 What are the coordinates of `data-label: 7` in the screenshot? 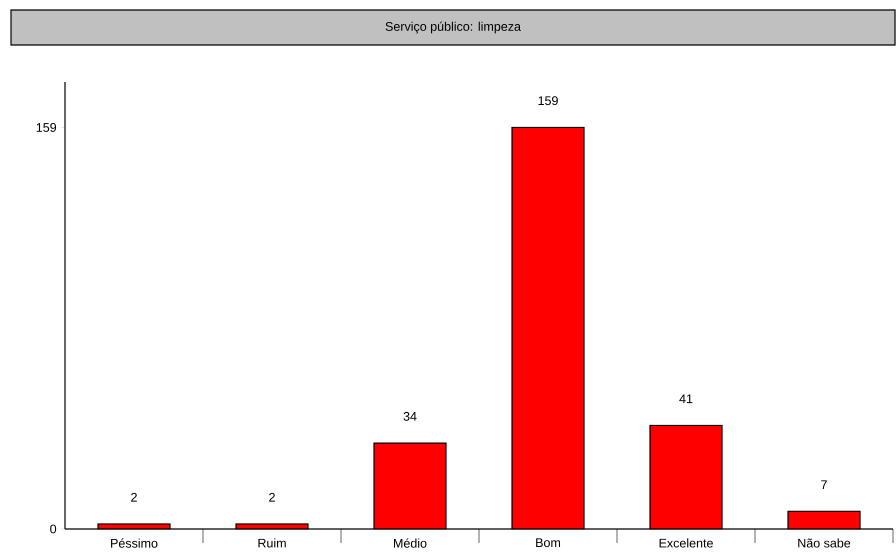 It's located at (824, 484).